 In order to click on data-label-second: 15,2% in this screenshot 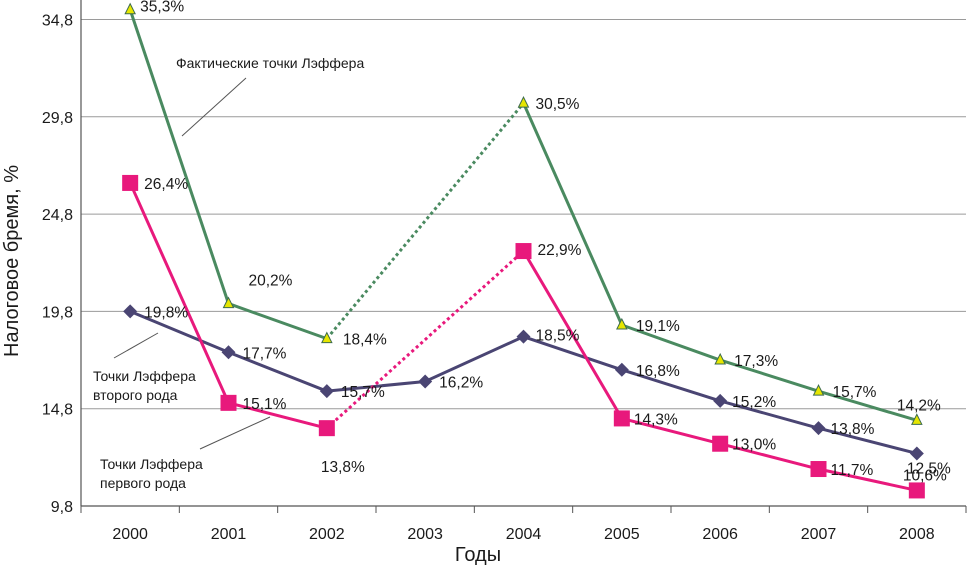, I will do `click(754, 402)`.